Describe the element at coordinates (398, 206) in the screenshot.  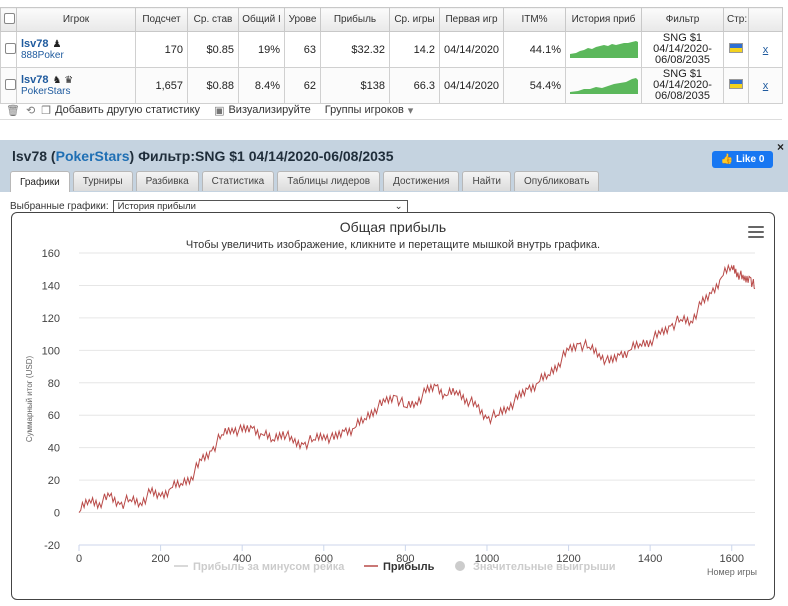
I see `chevron-down-icon: ⌄` at that location.